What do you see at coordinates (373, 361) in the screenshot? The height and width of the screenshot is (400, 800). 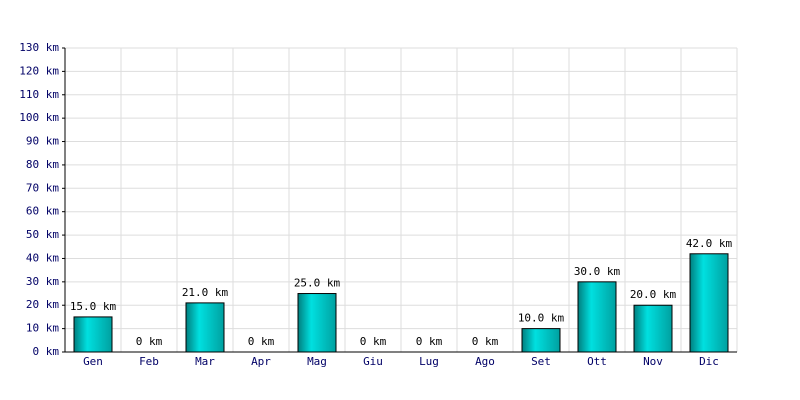 I see `x-tick-label: Giu` at bounding box center [373, 361].